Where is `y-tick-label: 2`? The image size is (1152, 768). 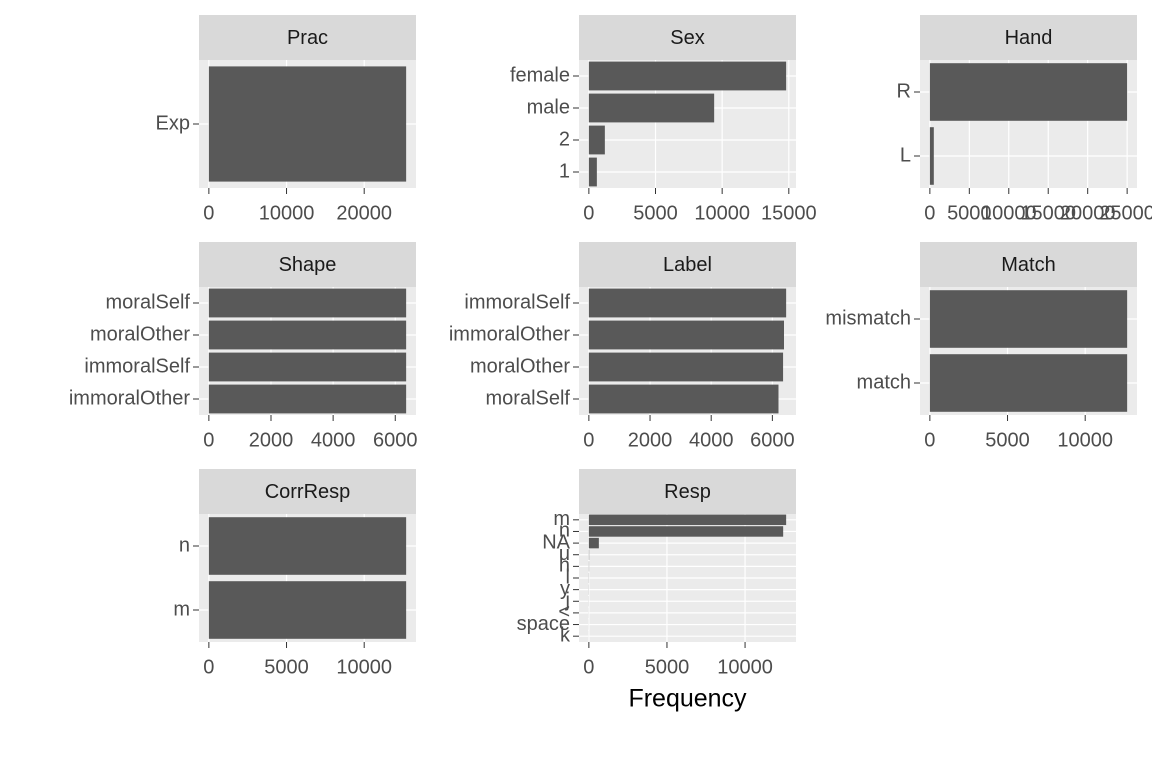 y-tick-label: 2 is located at coordinates (564, 139).